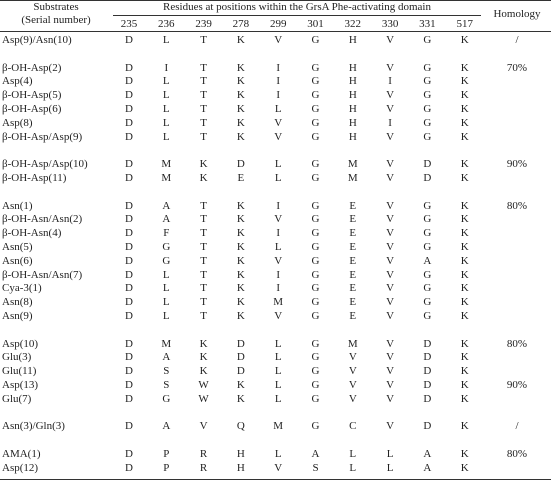 This screenshot has width=551, height=480. I want to click on residue: H, so click(352, 136).